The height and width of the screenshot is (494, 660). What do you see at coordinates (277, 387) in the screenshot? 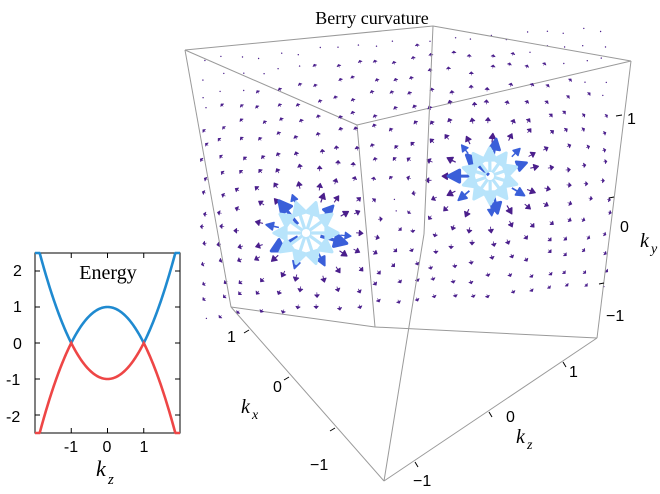
I see `kx-tick-0: 0` at bounding box center [277, 387].